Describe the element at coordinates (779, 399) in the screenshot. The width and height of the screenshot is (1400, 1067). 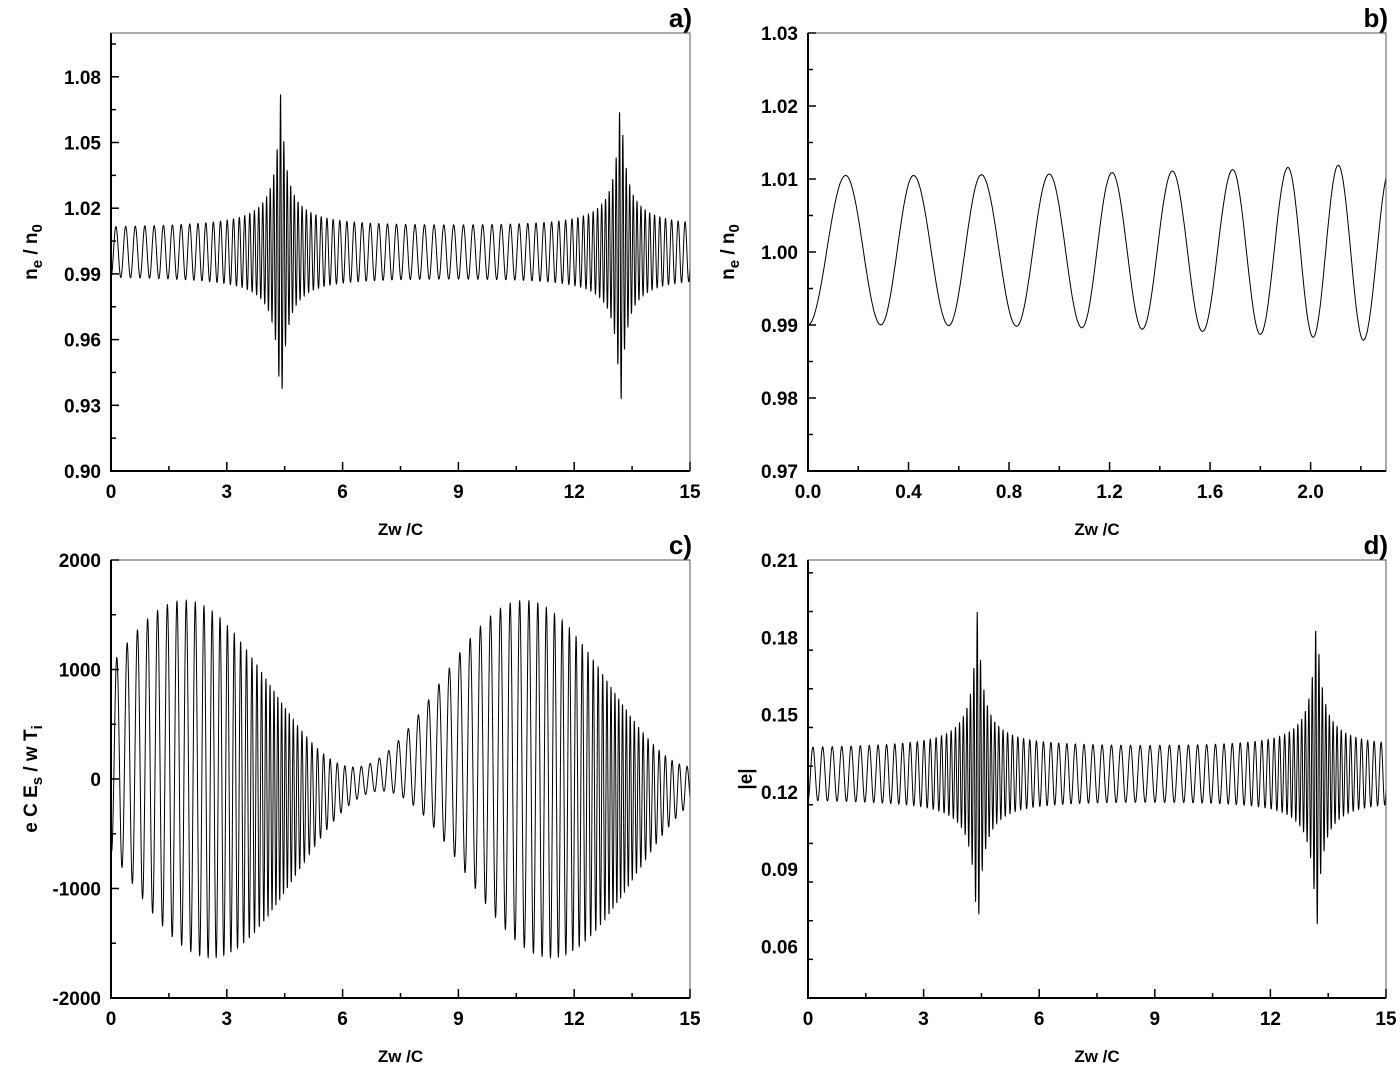
I see `y-tick-label: 0.98` at that location.